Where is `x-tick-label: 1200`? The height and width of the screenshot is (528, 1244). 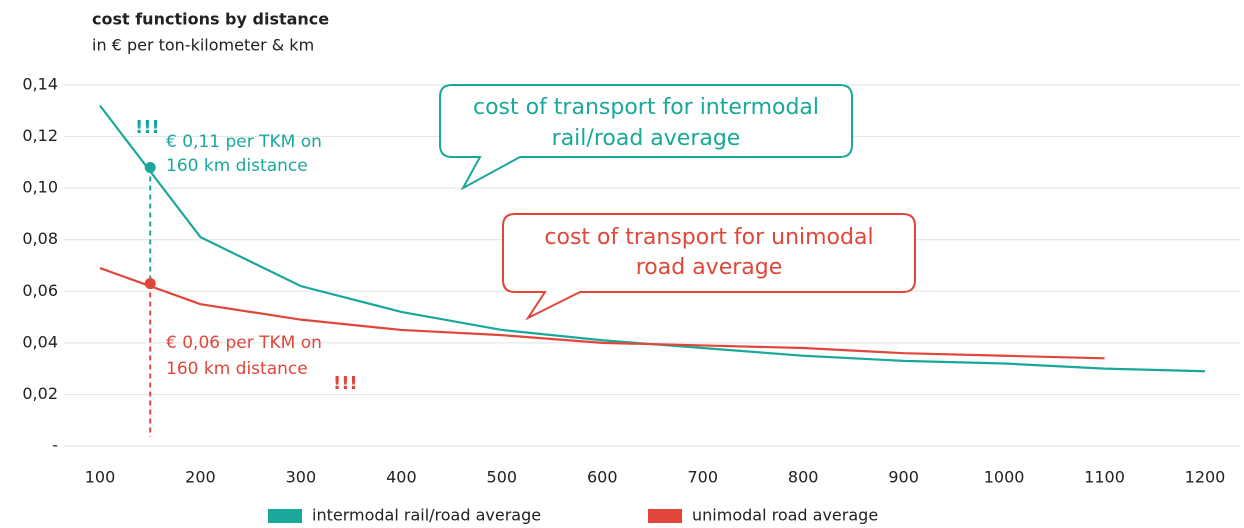
x-tick-label: 1200 is located at coordinates (1205, 477).